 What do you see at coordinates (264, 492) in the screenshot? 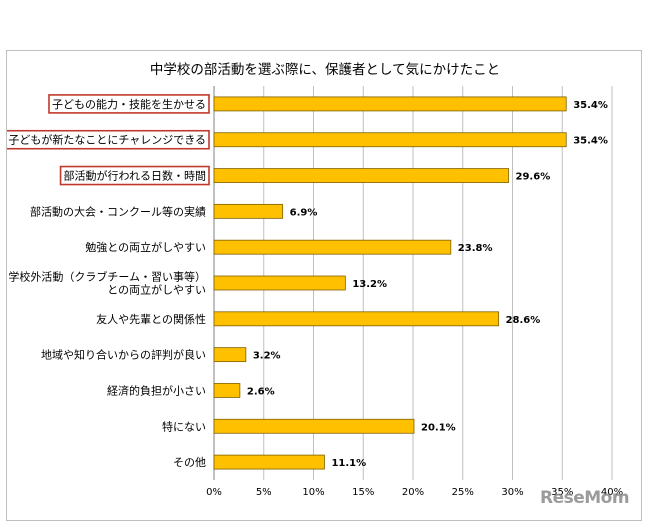
I see `x-tick-label: 5%` at bounding box center [264, 492].